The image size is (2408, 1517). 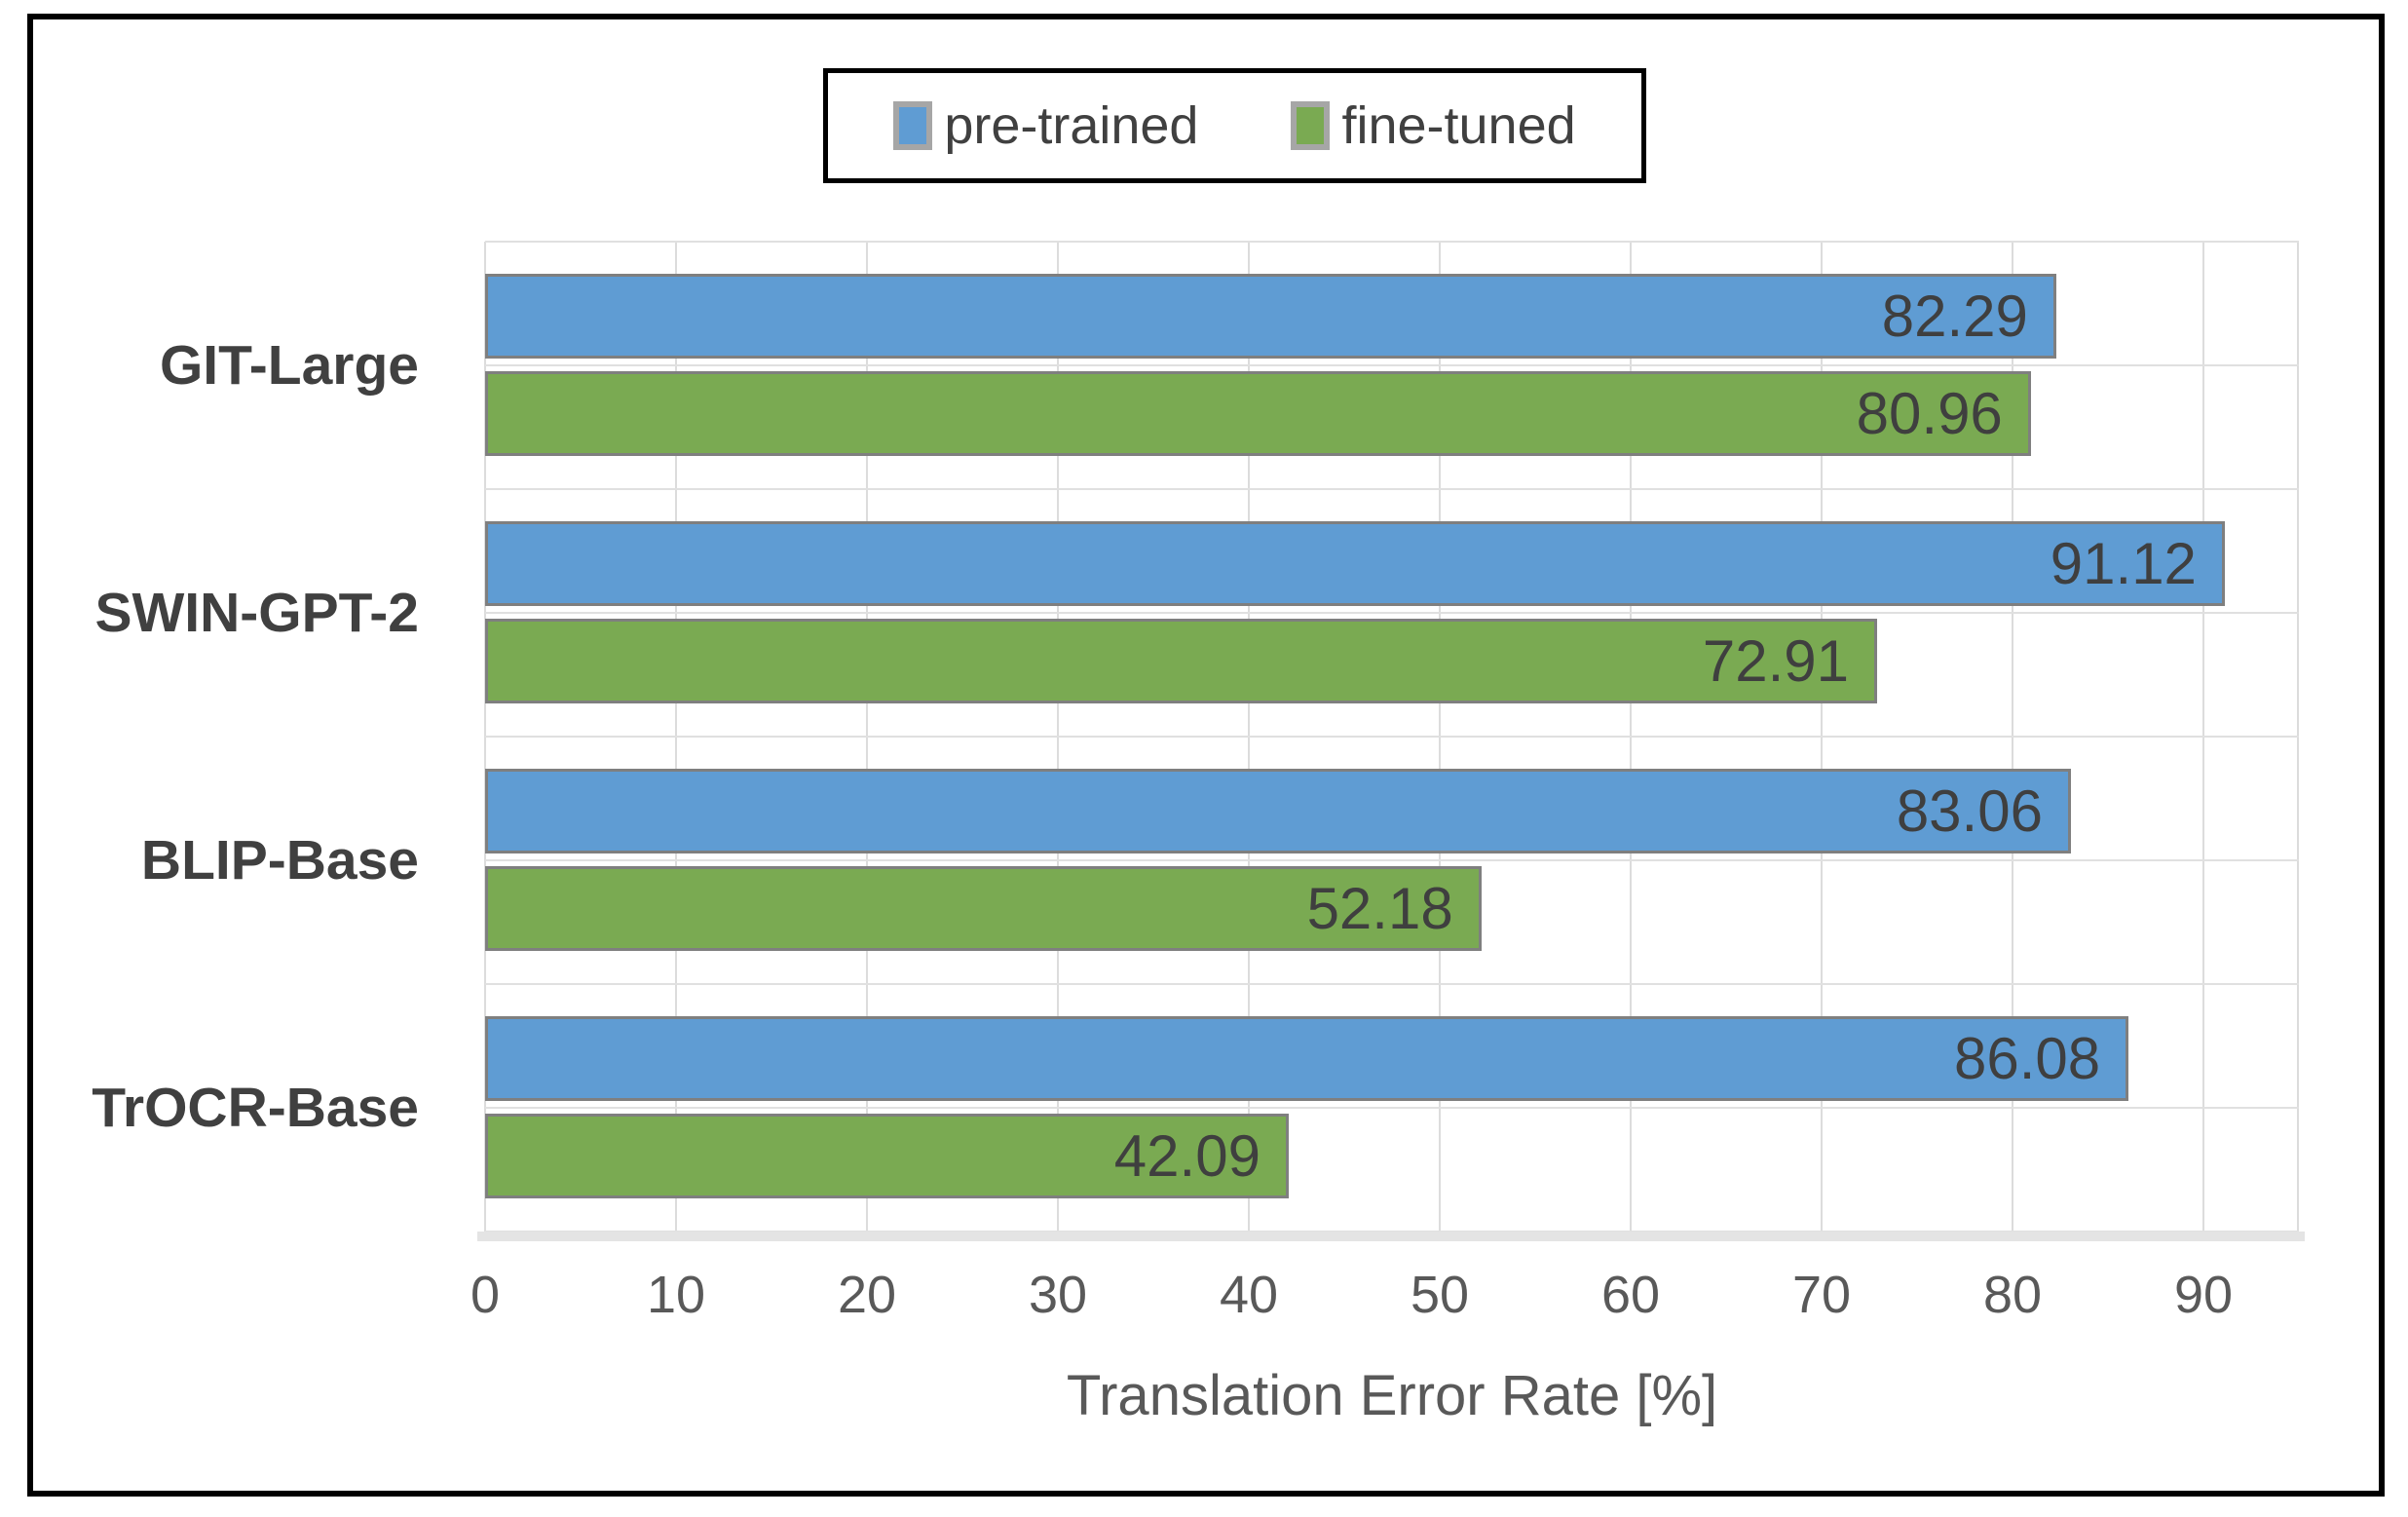 I want to click on x-axis-title: Translation Error Rate [%], so click(x=1392, y=1395).